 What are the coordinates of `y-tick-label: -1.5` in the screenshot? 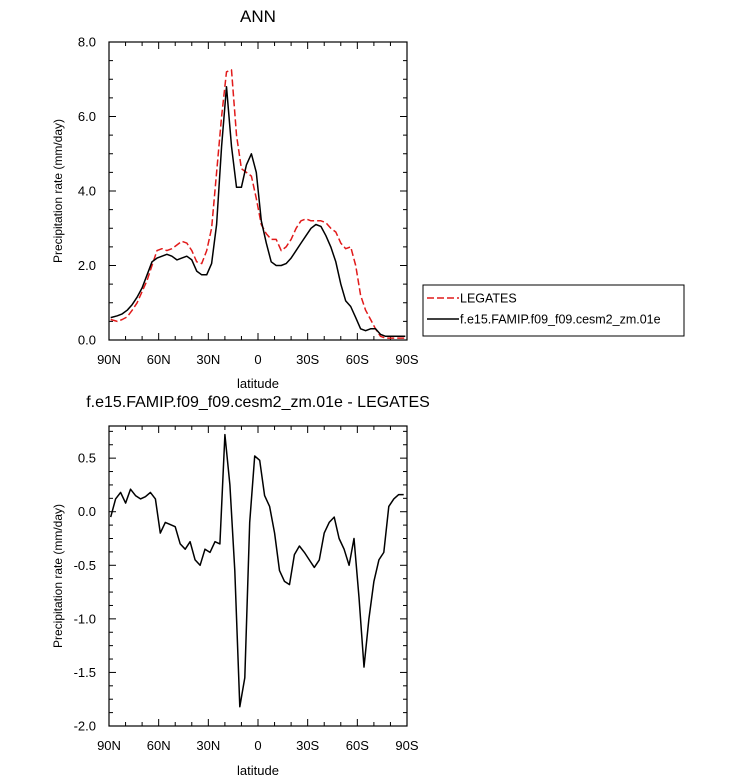 It's located at (85, 672).